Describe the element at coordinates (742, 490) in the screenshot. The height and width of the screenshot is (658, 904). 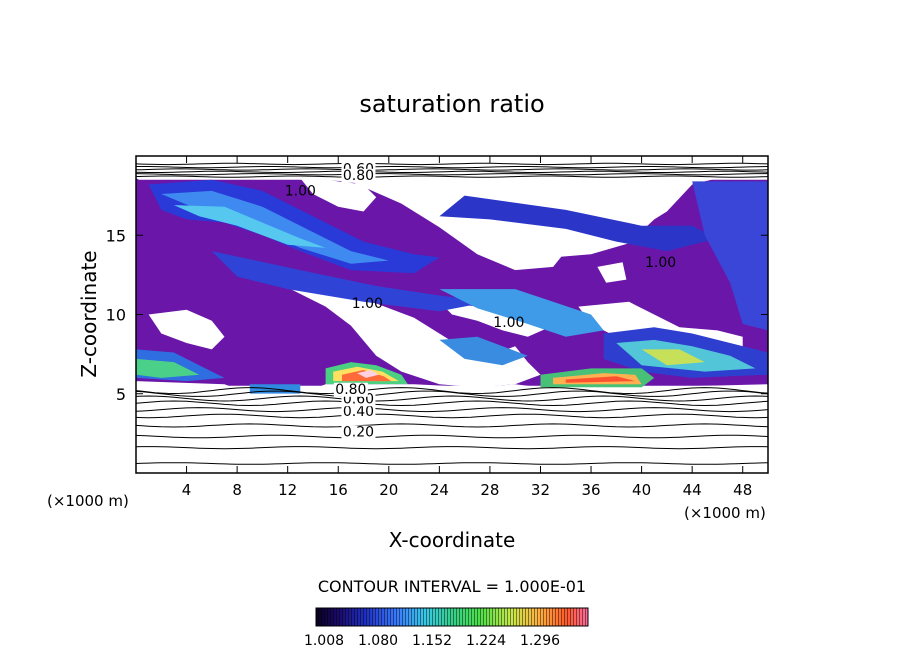
I see `x-tick-label: 48` at that location.